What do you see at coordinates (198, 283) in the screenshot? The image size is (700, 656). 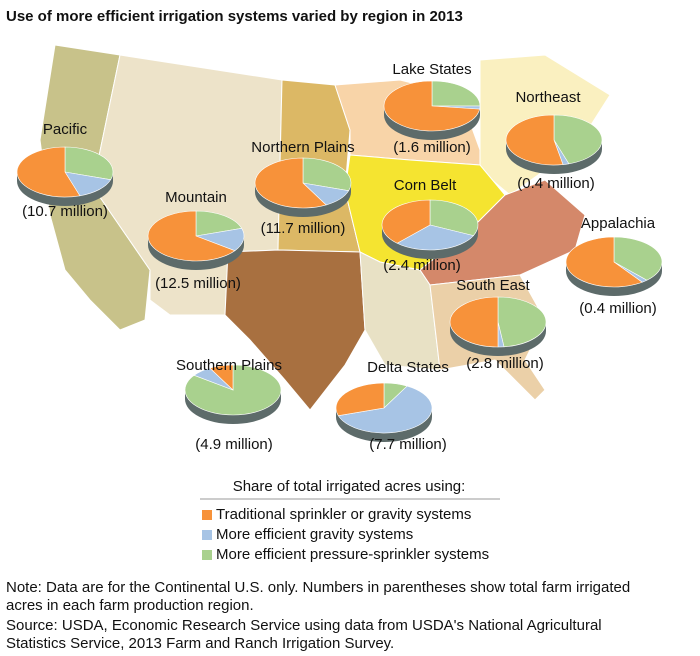 I see `region-acres: (12.5 million)` at bounding box center [198, 283].